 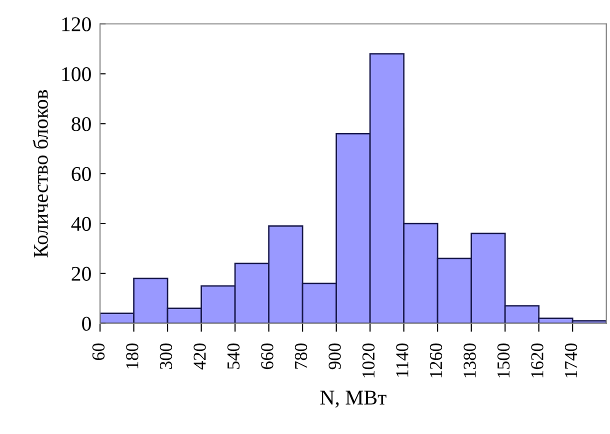 What do you see at coordinates (571, 360) in the screenshot?
I see `x-tick-label: 1740` at bounding box center [571, 360].